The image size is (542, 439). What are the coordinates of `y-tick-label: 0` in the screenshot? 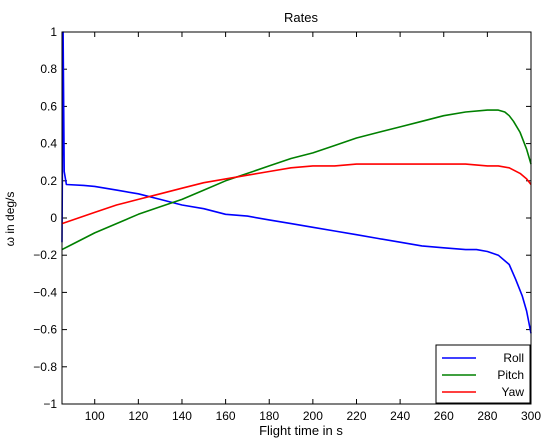 It's located at (53, 218).